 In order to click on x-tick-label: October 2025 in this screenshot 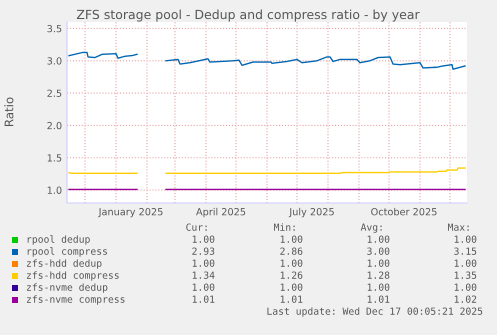, I will do `click(404, 212)`.